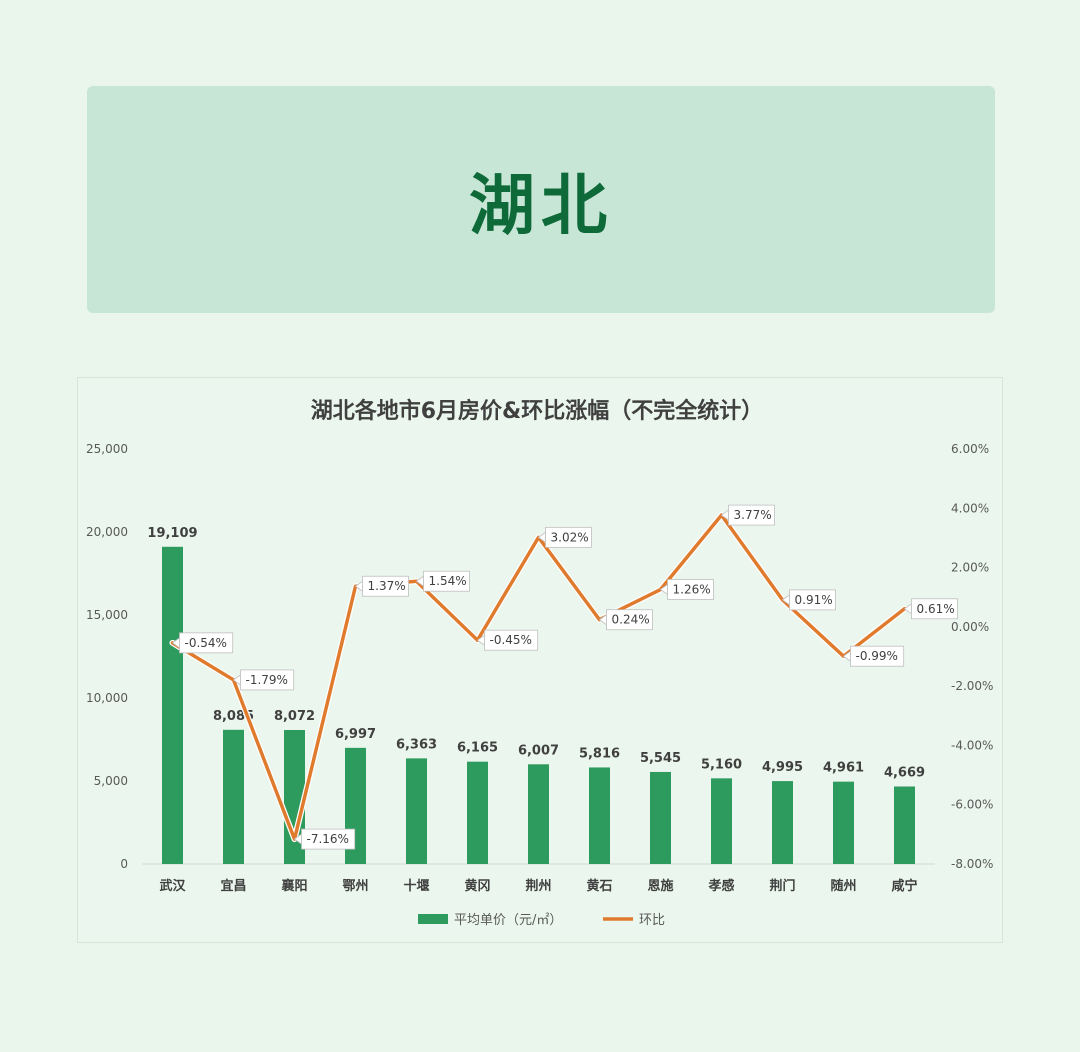  Describe the element at coordinates (538, 886) in the screenshot. I see `x-tick-label: 荆州` at that location.